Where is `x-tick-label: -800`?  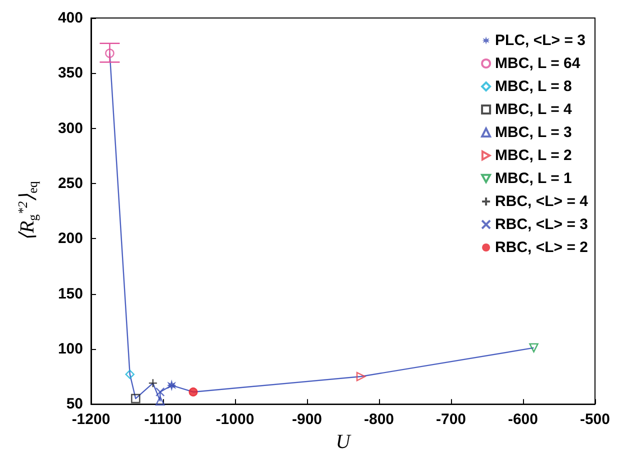
x-tick-label: -800 is located at coordinates (379, 419).